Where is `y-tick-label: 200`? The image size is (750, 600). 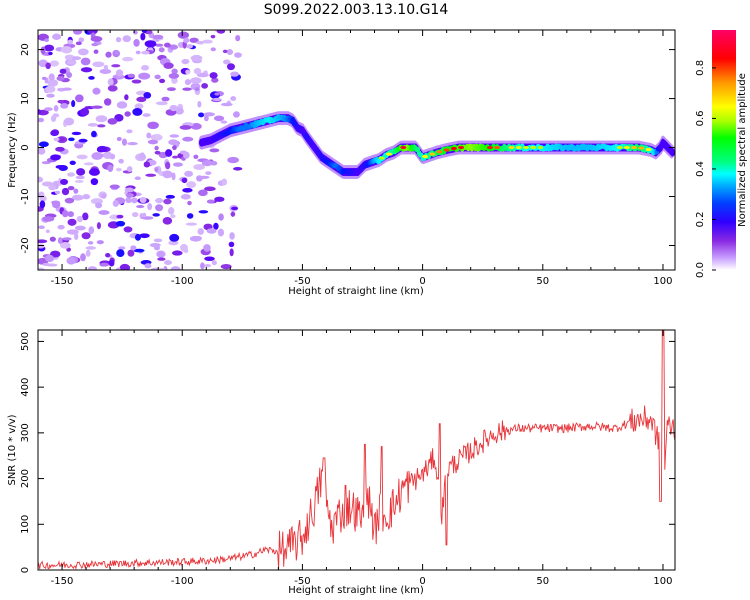
y-tick-label: 200 is located at coordinates (25, 478).